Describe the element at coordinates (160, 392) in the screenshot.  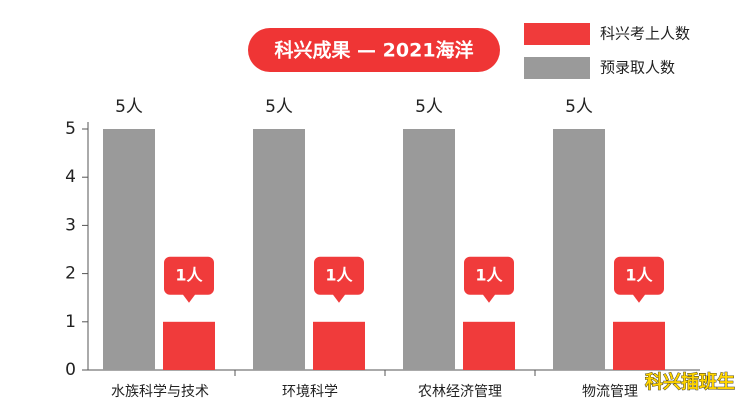
I see `x-tick-label: 水族科学与技术` at that location.